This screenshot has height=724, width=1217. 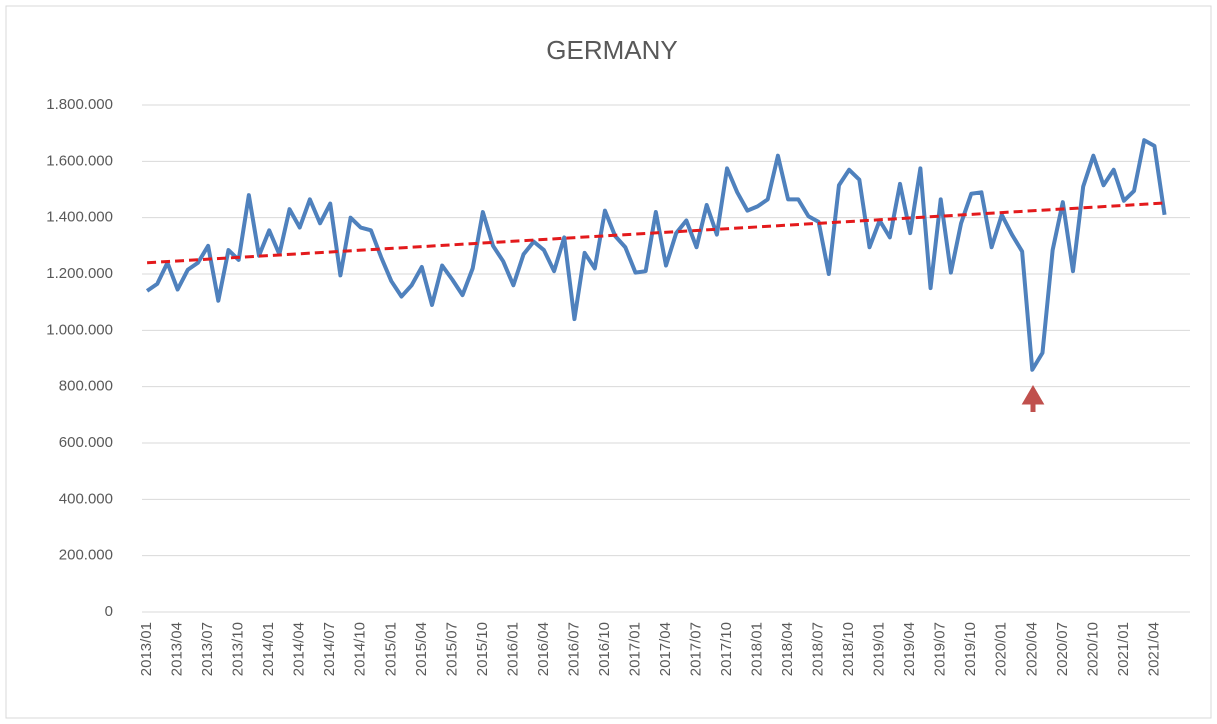 I want to click on y-tick-label: 1.400.000, so click(x=79, y=217).